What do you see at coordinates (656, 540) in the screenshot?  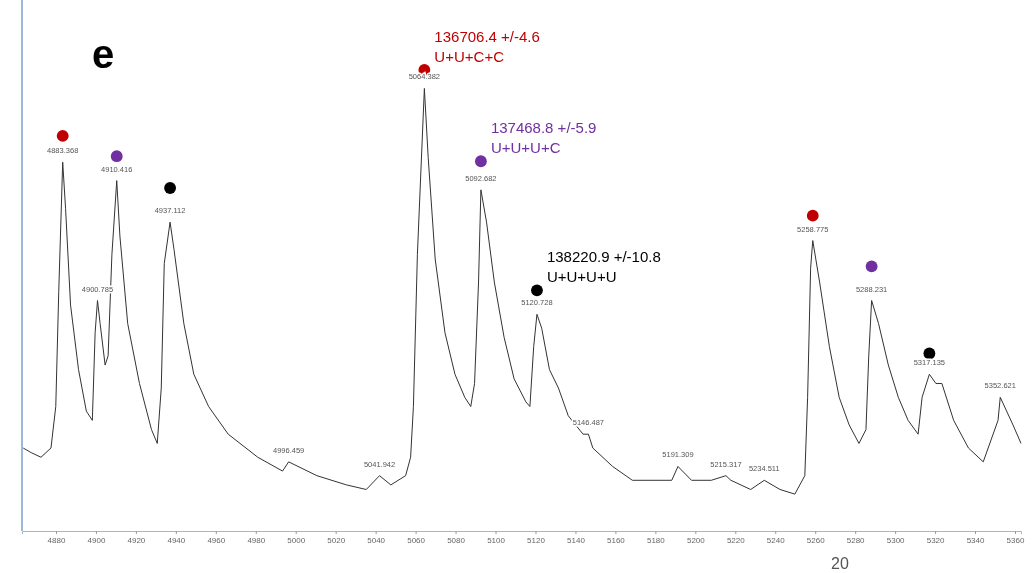 I see `x-tick-label: 5180` at bounding box center [656, 540].